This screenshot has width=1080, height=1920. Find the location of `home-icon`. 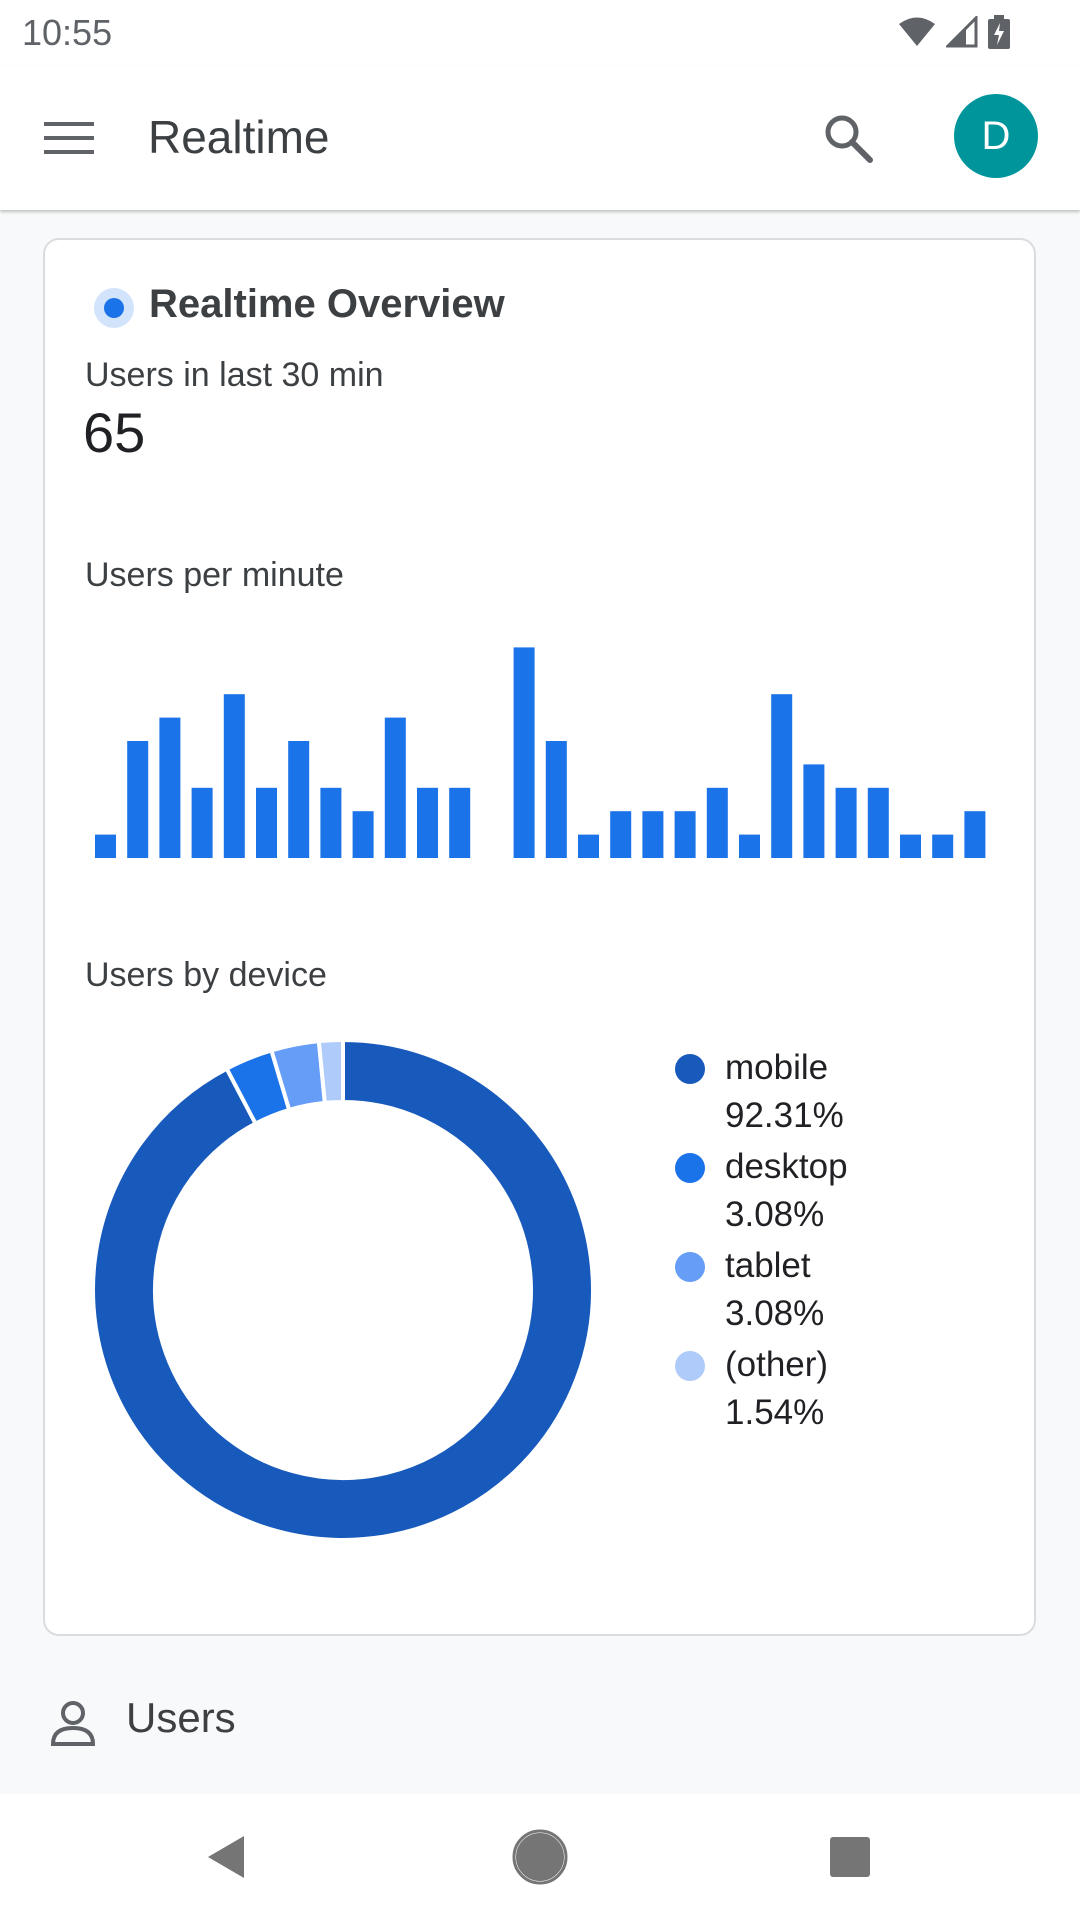

home-icon is located at coordinates (540, 1857).